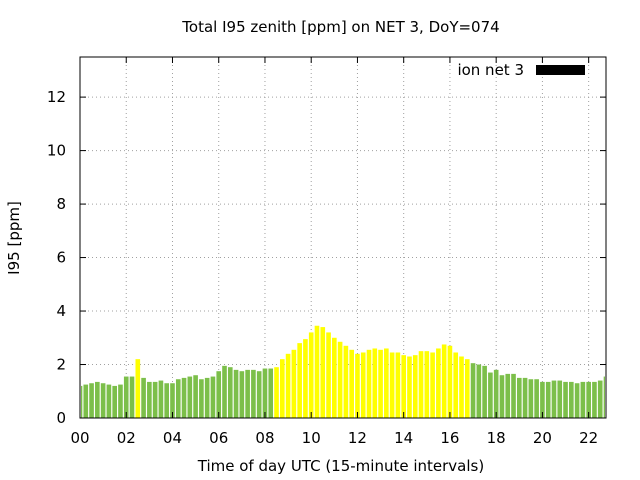 Image resolution: width=640 pixels, height=480 pixels. Describe the element at coordinates (490, 70) in the screenshot. I see `legend-label: ion net 3` at that location.